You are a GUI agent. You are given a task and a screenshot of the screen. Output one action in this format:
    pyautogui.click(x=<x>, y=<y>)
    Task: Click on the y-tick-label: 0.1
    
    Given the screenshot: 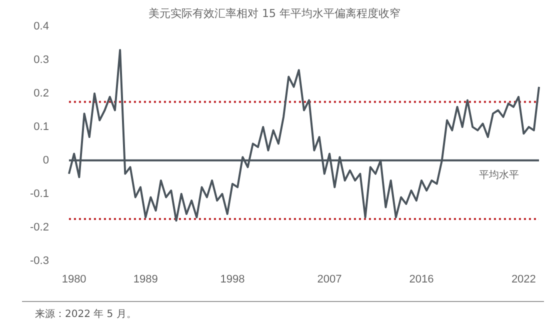 What is the action you would take?
    pyautogui.click(x=41, y=127)
    